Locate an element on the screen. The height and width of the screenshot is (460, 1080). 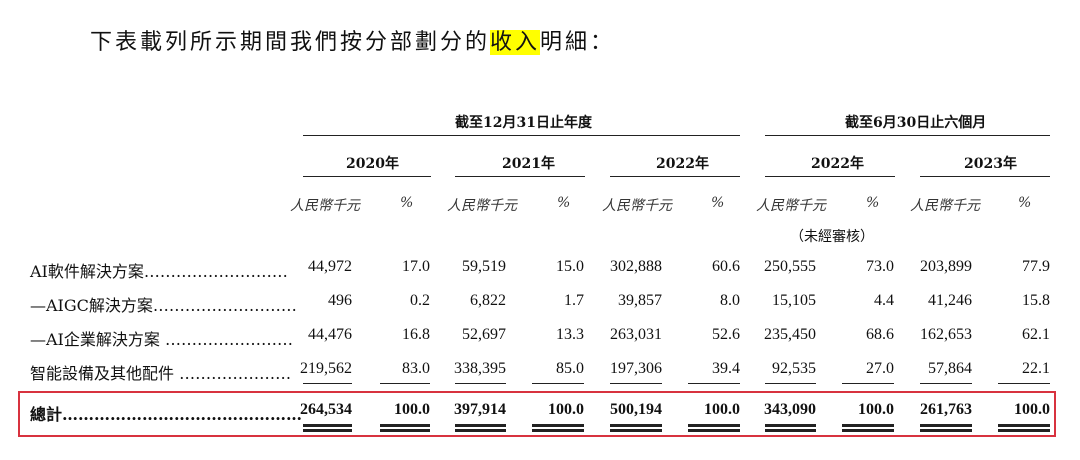
unaudited-note: （未經審核） is located at coordinates (832, 237).